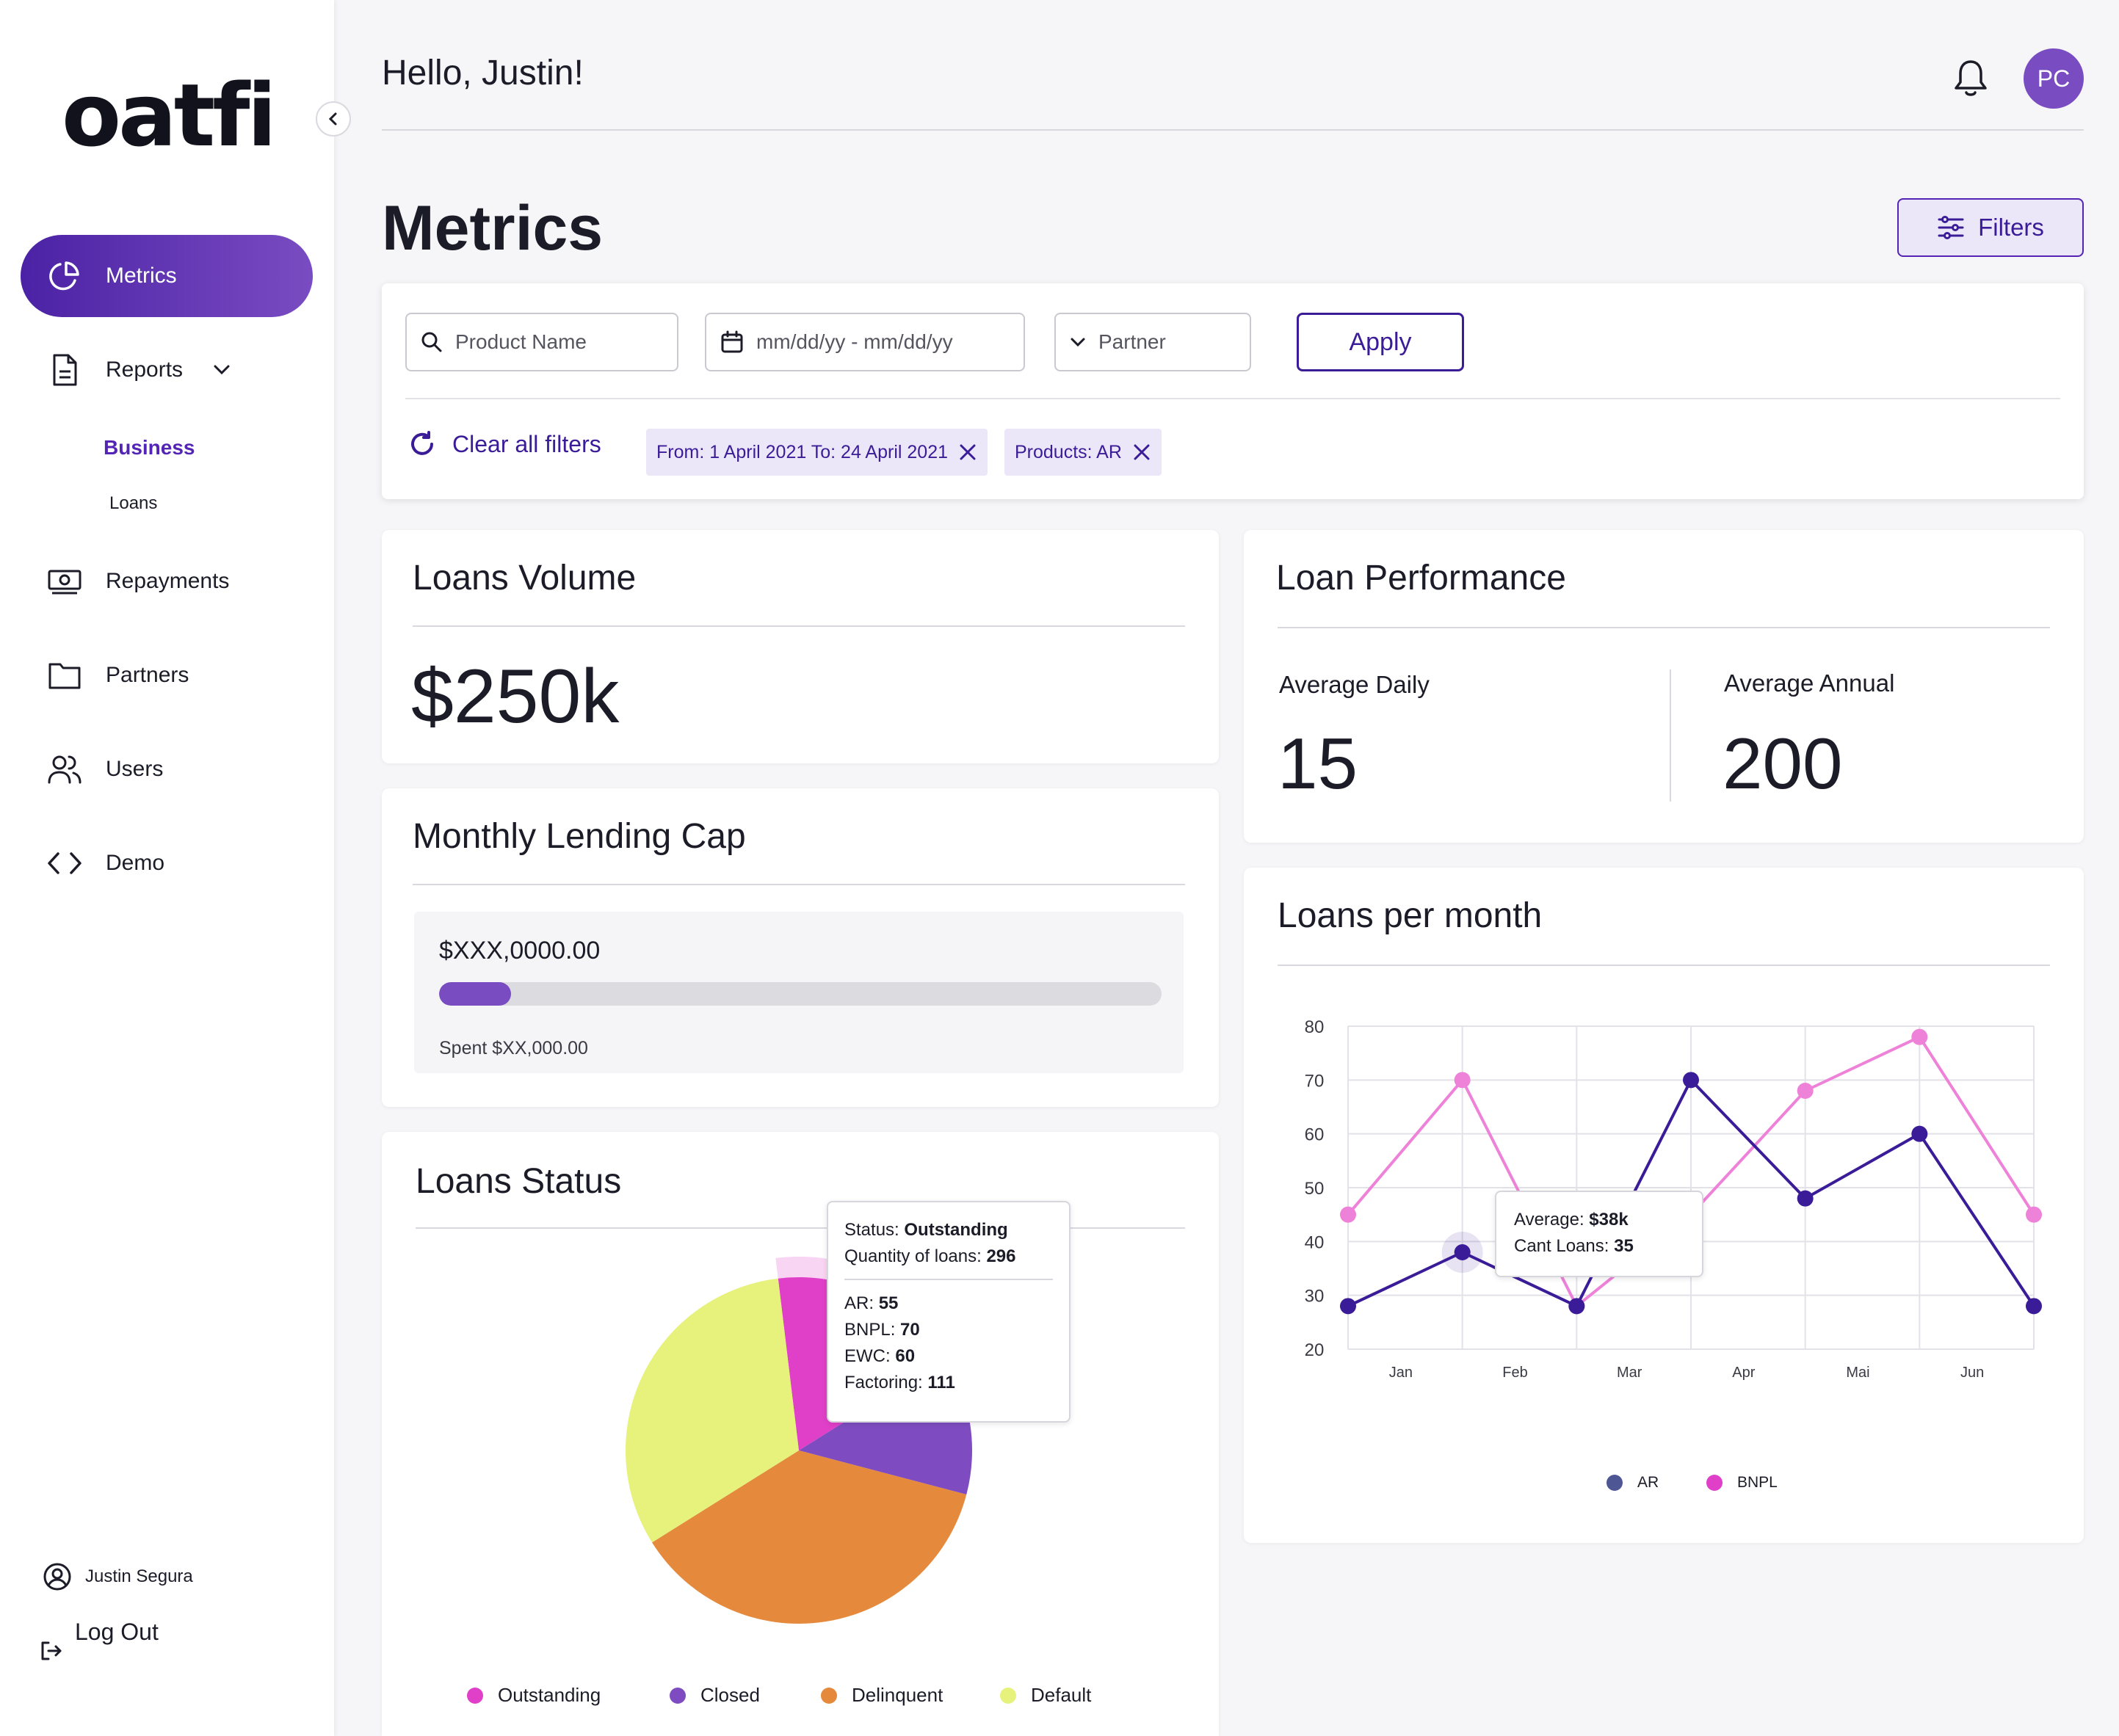 This screenshot has width=2119, height=1736. Describe the element at coordinates (1624, 1246) in the screenshot. I see `tooltip-count-value: 35` at that location.